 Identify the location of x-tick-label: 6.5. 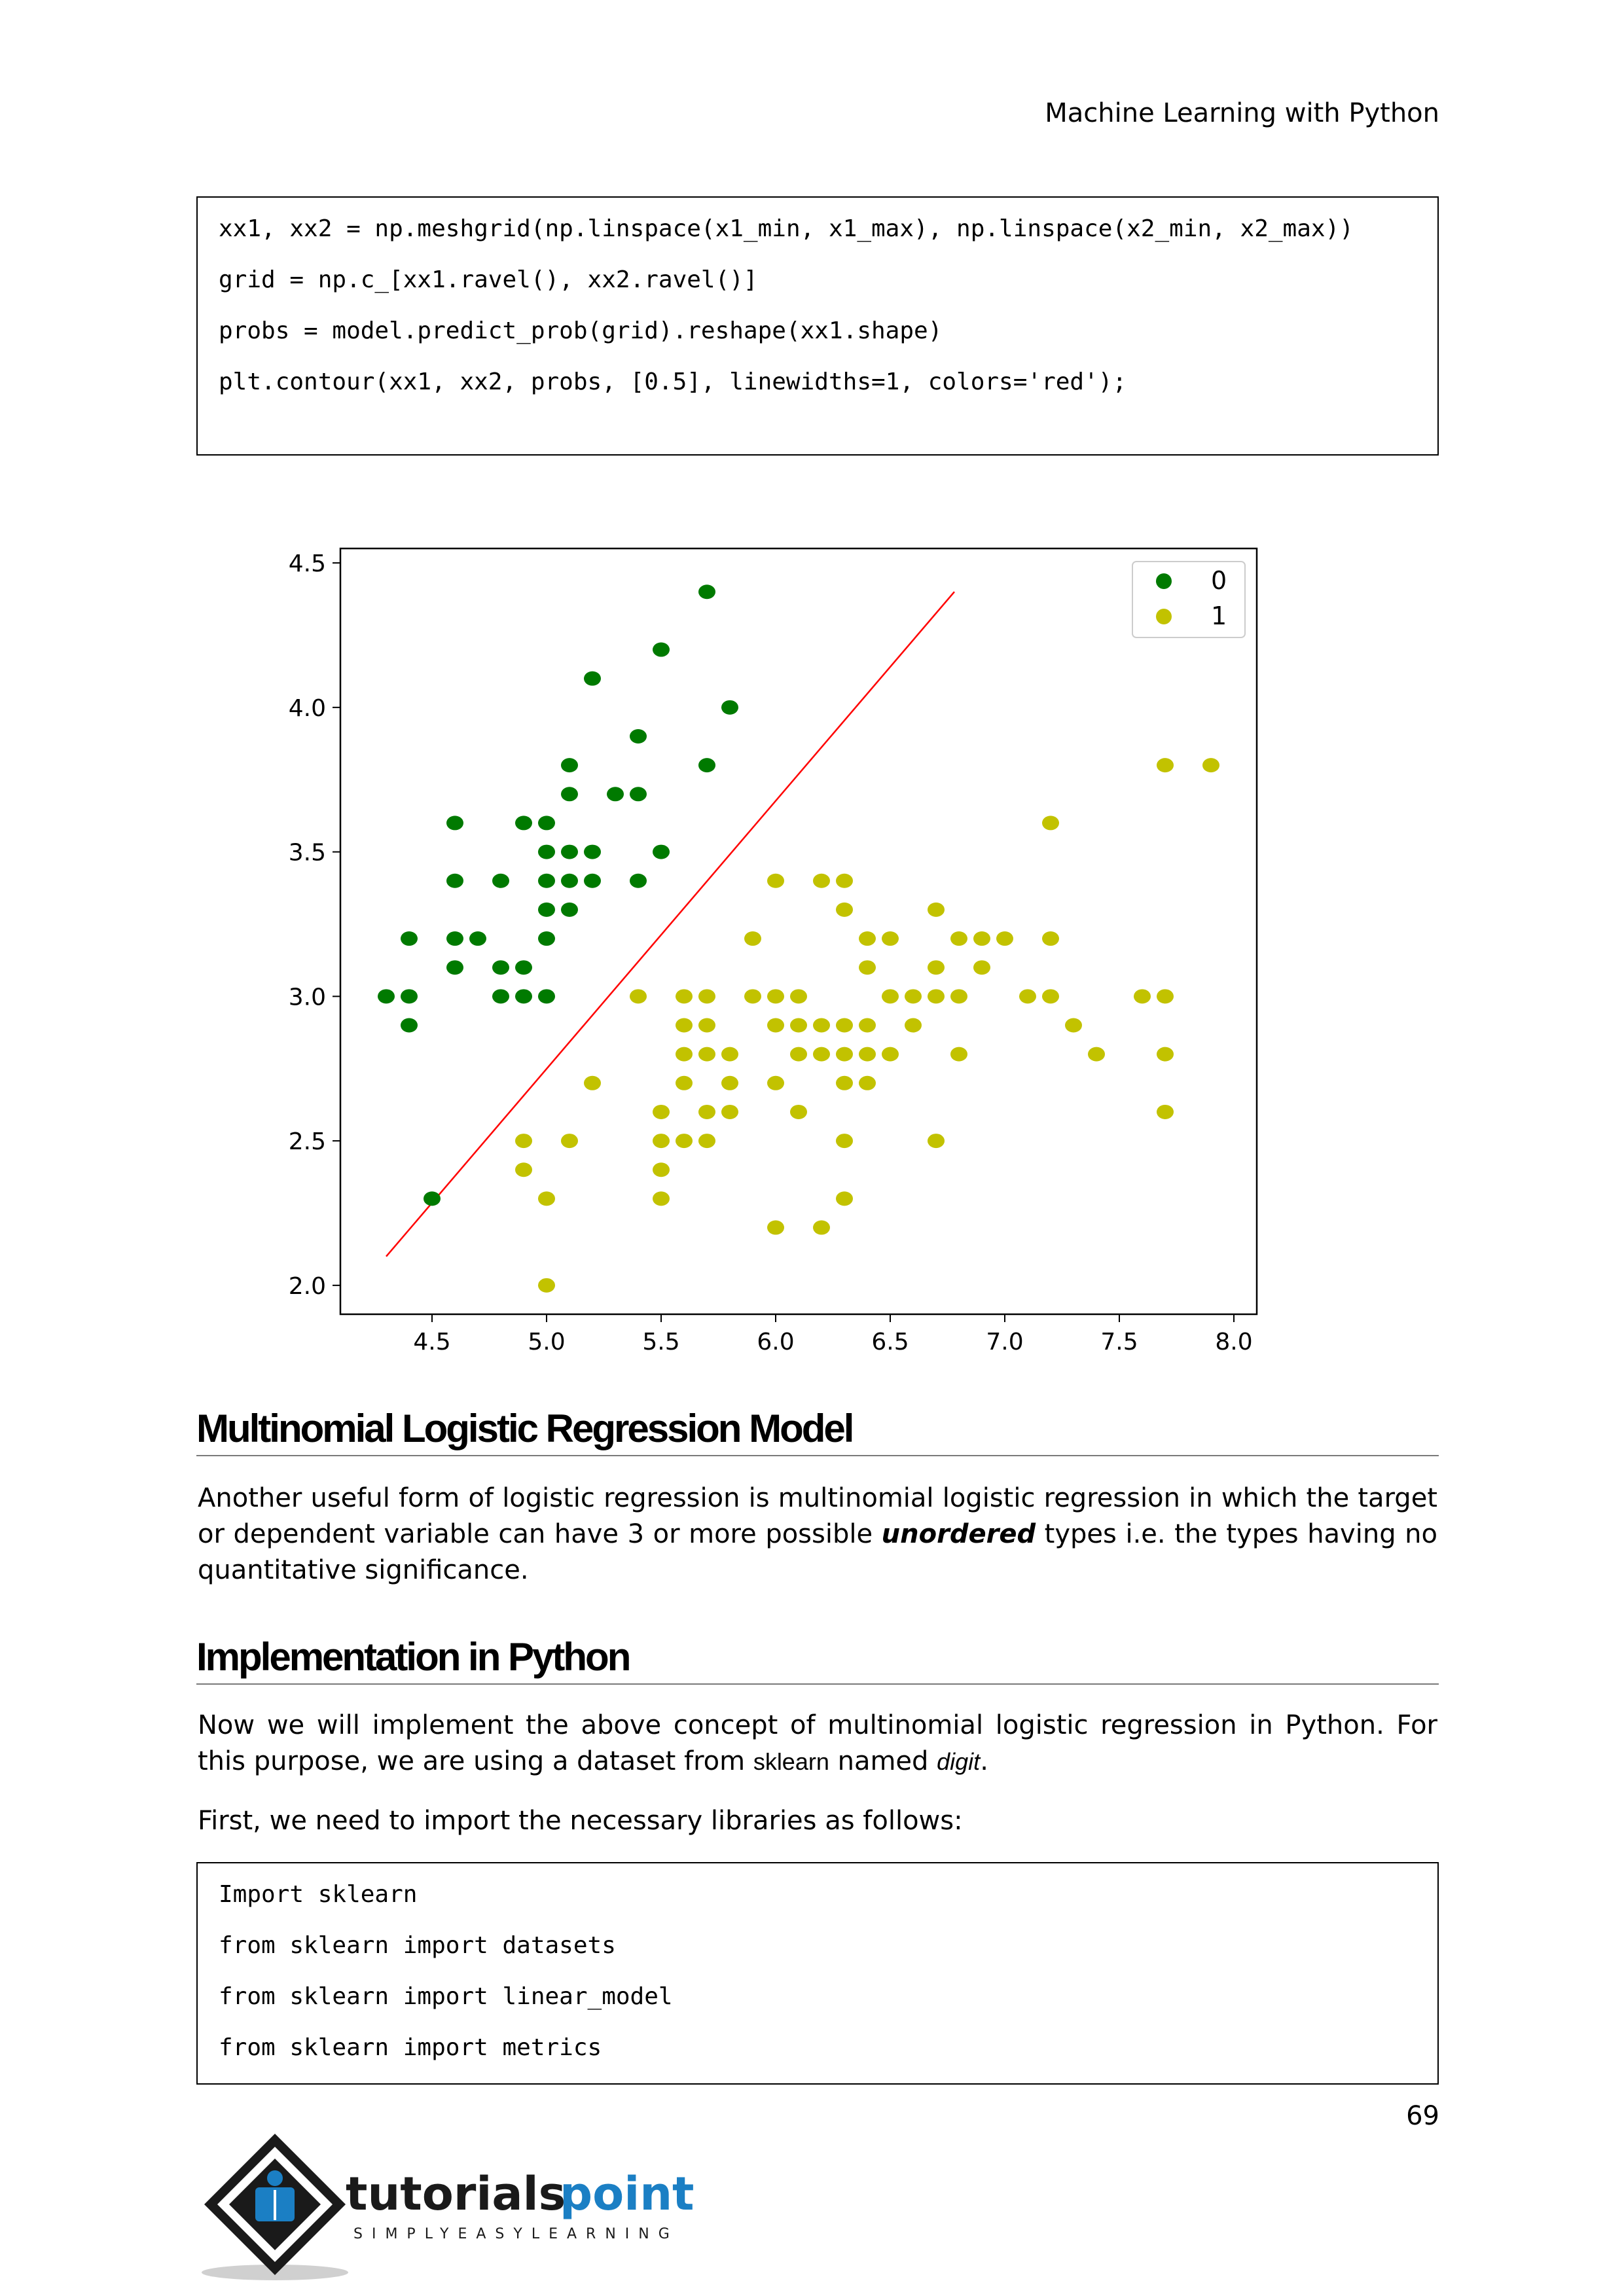
(890, 1342).